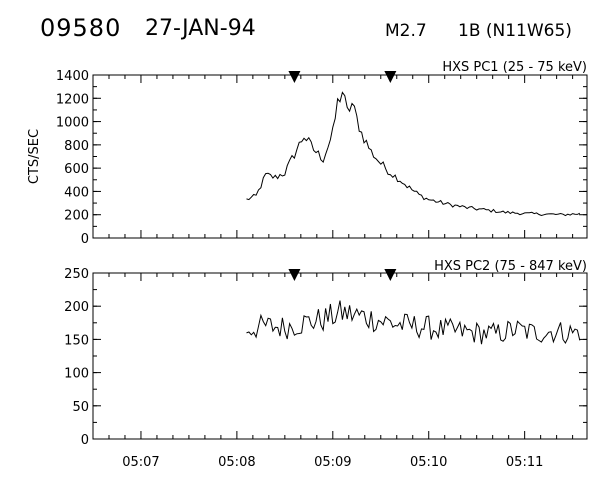  What do you see at coordinates (80, 407) in the screenshot?
I see `y-tick-label: 50` at bounding box center [80, 407].